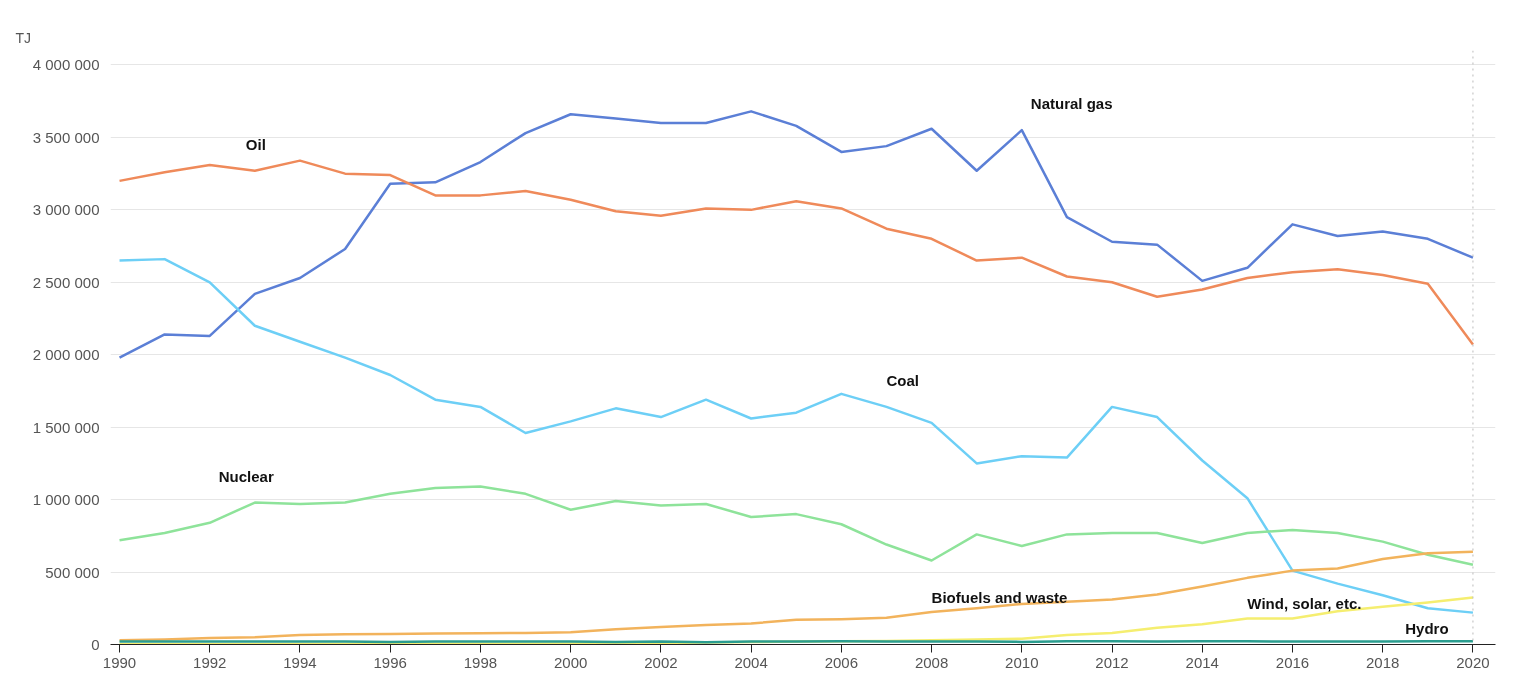 Image resolution: width=1525 pixels, height=680 pixels. What do you see at coordinates (66, 500) in the screenshot?
I see `y-tick-label: 1 000 000` at bounding box center [66, 500].